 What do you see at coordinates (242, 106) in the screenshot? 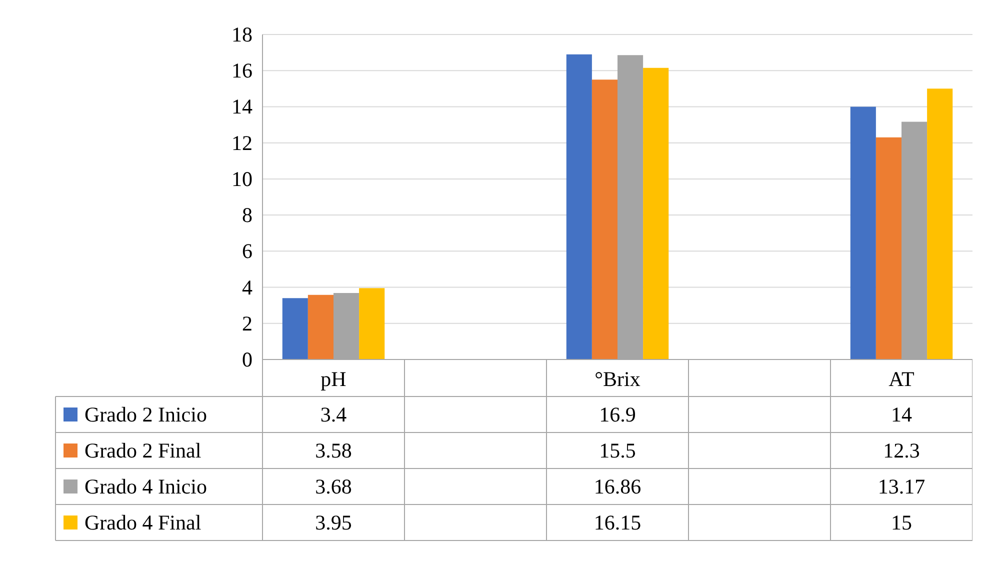
I see `y-tick-label: 14` at bounding box center [242, 106].